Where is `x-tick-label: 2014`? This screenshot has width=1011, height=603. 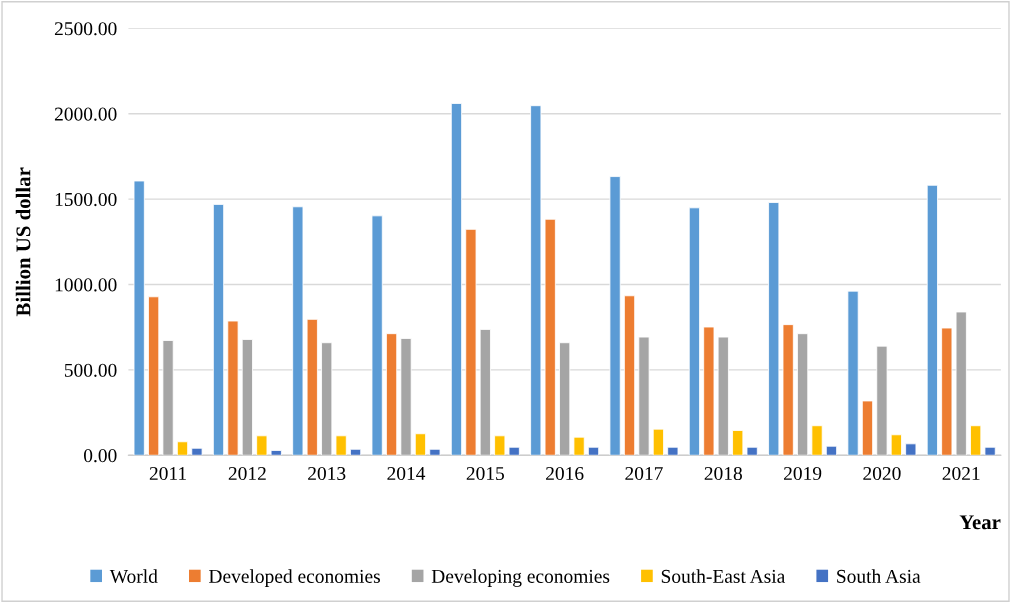 x-tick-label: 2014 is located at coordinates (406, 473).